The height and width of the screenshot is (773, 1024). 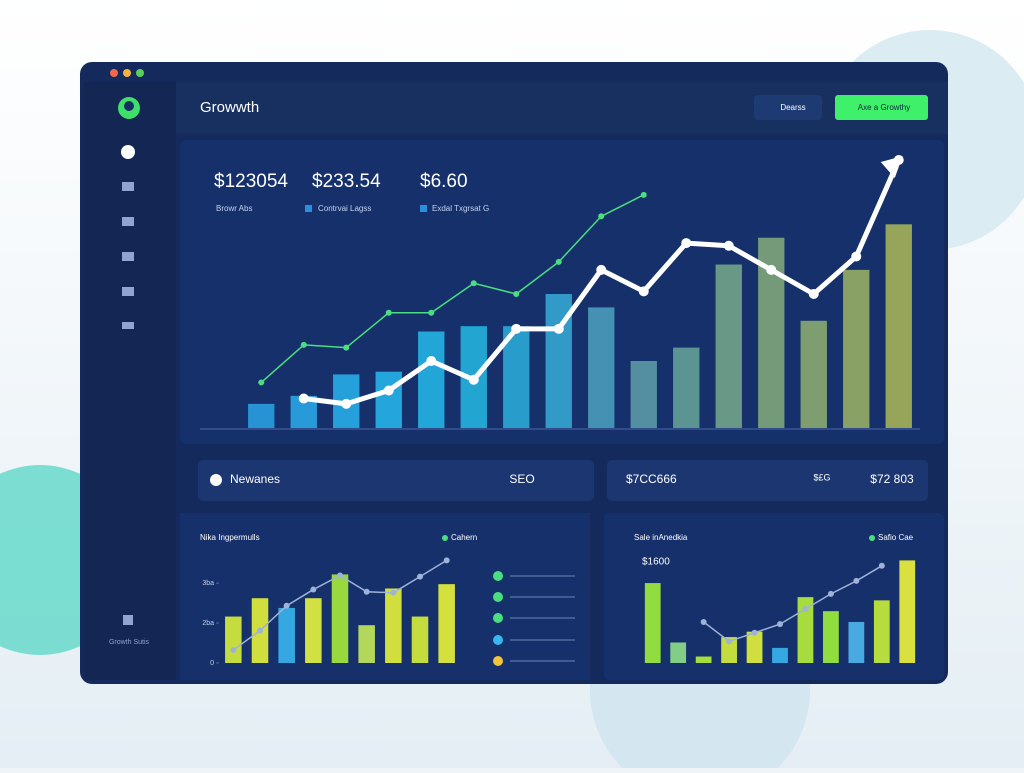 What do you see at coordinates (464, 537) in the screenshot?
I see `legend-label: Cahern` at bounding box center [464, 537].